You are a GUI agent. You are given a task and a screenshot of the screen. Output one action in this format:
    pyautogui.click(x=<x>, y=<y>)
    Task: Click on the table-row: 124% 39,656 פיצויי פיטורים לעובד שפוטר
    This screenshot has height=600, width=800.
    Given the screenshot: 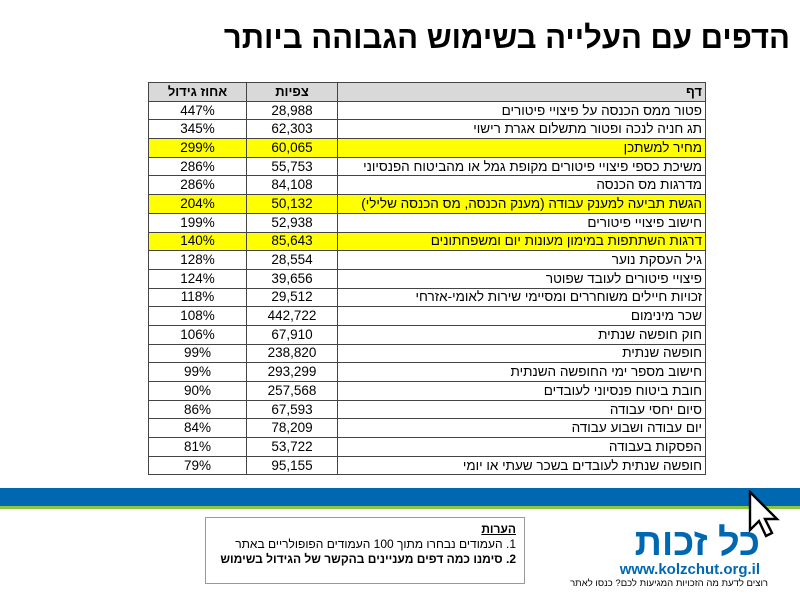 What is the action you would take?
    pyautogui.click(x=427, y=278)
    